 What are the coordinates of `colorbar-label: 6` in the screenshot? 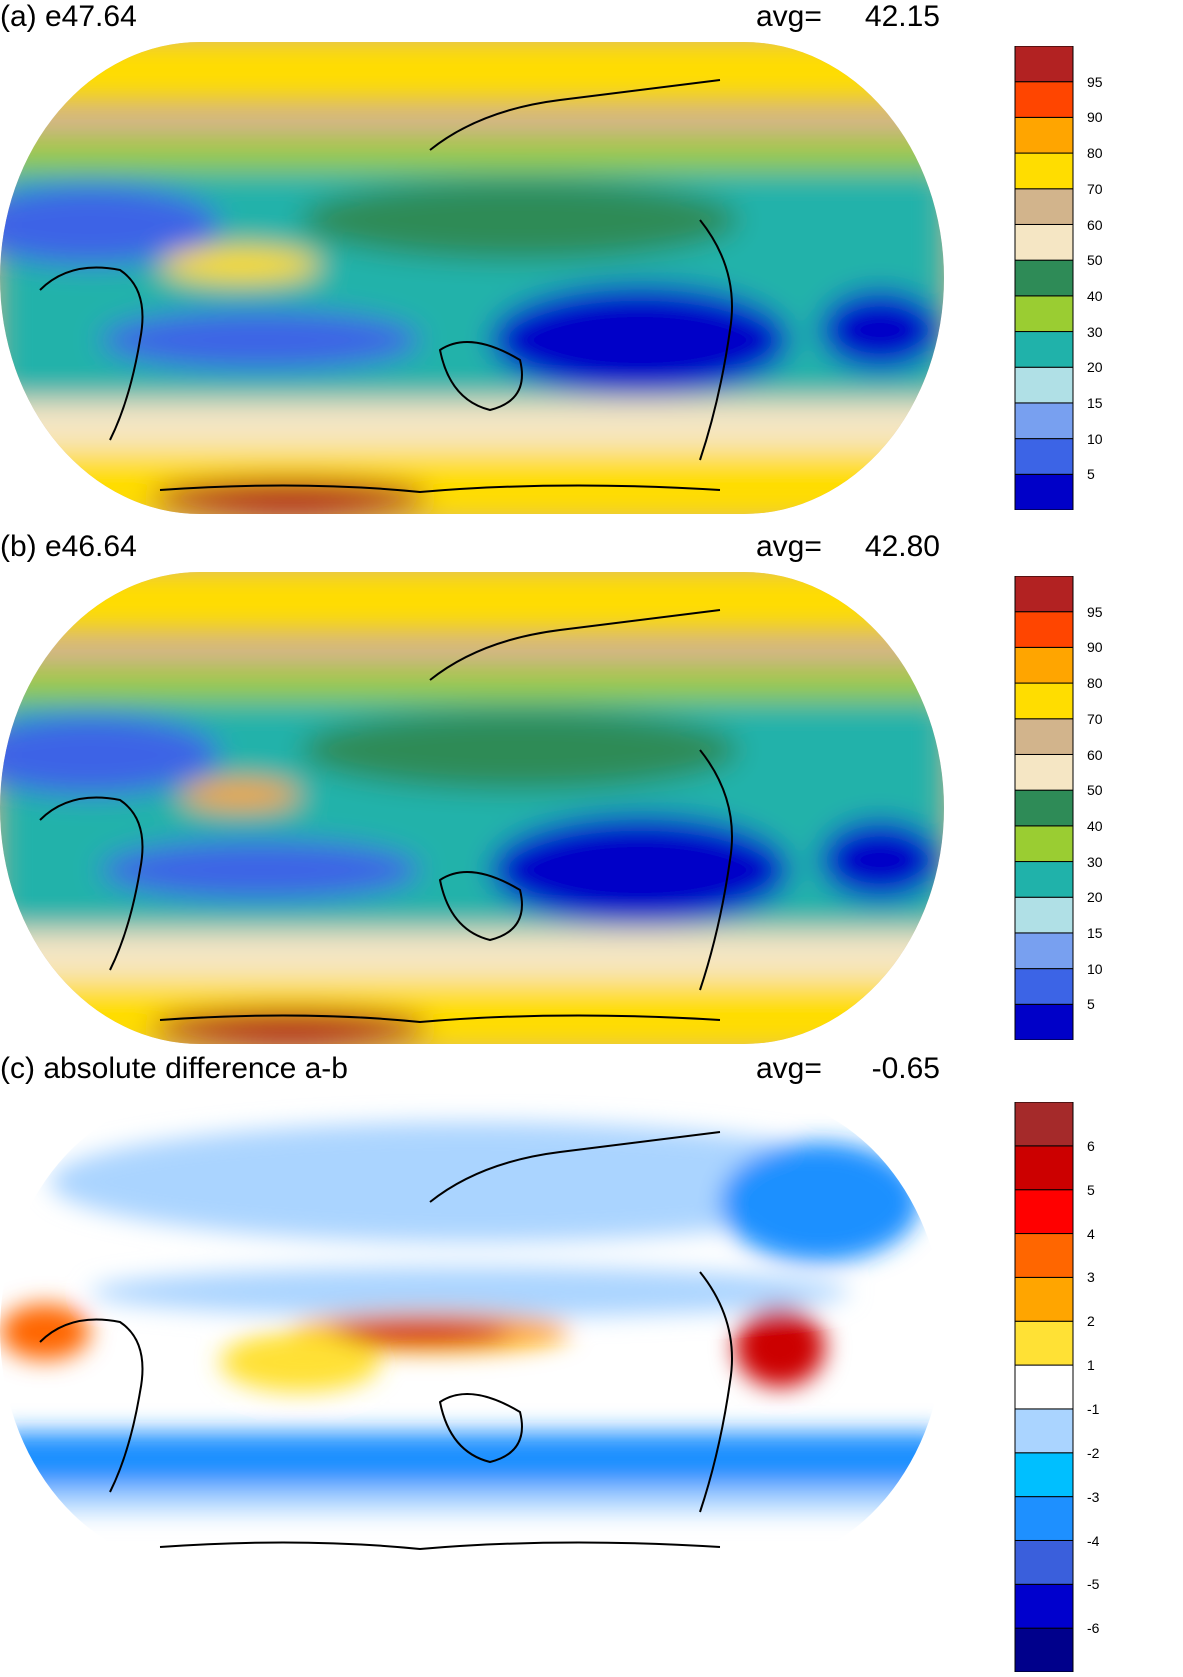 It's located at (1091, 1145).